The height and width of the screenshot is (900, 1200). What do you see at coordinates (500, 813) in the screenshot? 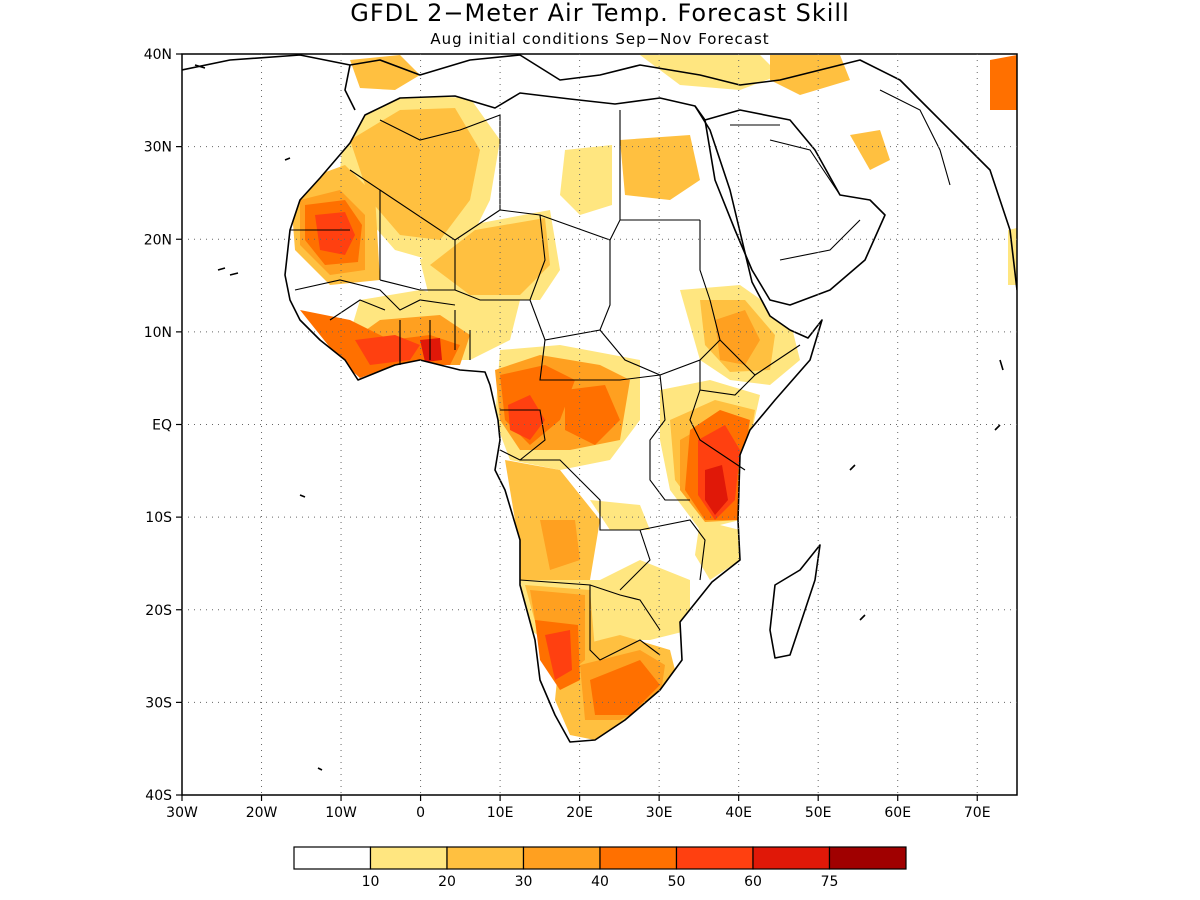
I see `x-tick-label: 10E` at bounding box center [500, 813].